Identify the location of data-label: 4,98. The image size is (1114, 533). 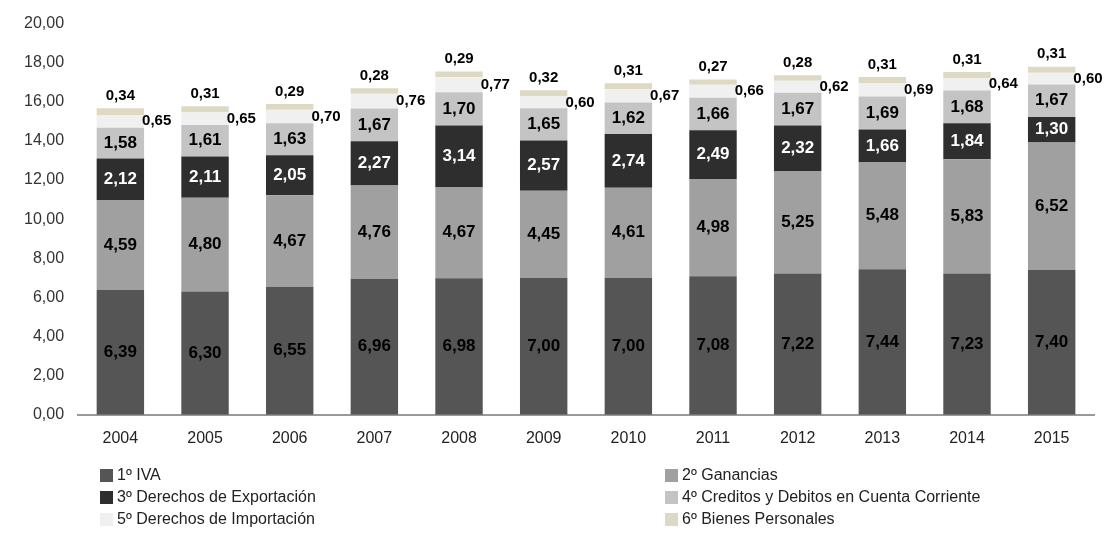
(713, 227).